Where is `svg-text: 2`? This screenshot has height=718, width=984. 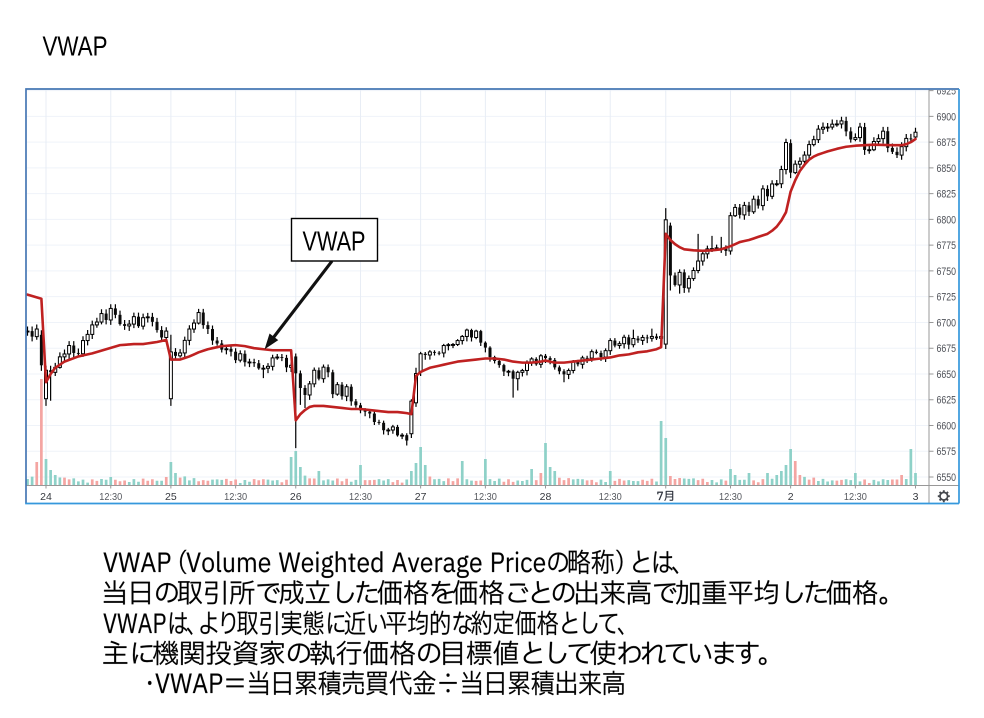 svg-text: 2 is located at coordinates (791, 497).